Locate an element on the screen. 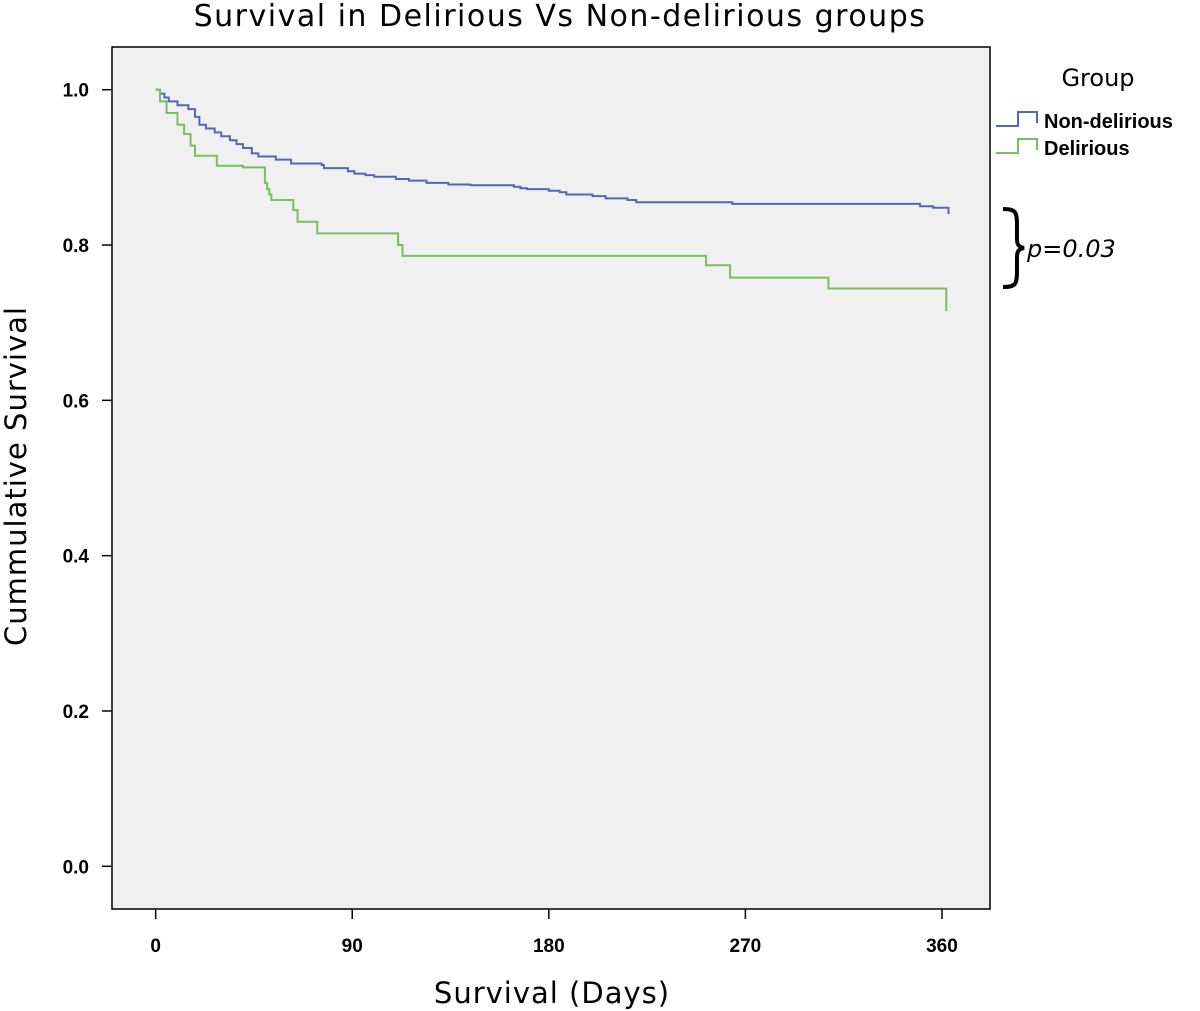 The width and height of the screenshot is (1200, 1011). series-line-delirious is located at coordinates (551, 199).